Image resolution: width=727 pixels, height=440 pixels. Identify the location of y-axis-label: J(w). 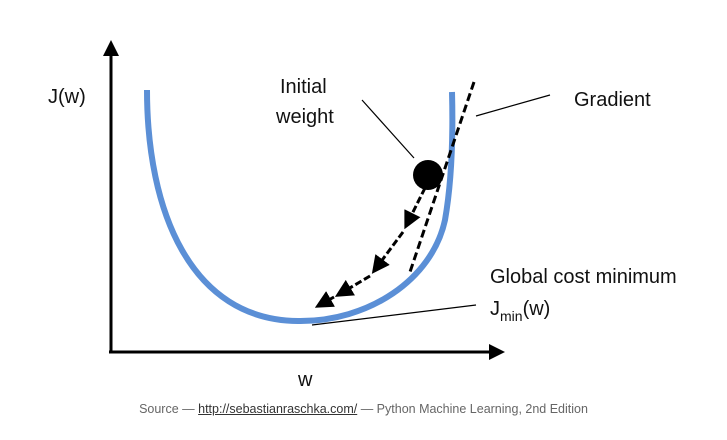
(67, 97).